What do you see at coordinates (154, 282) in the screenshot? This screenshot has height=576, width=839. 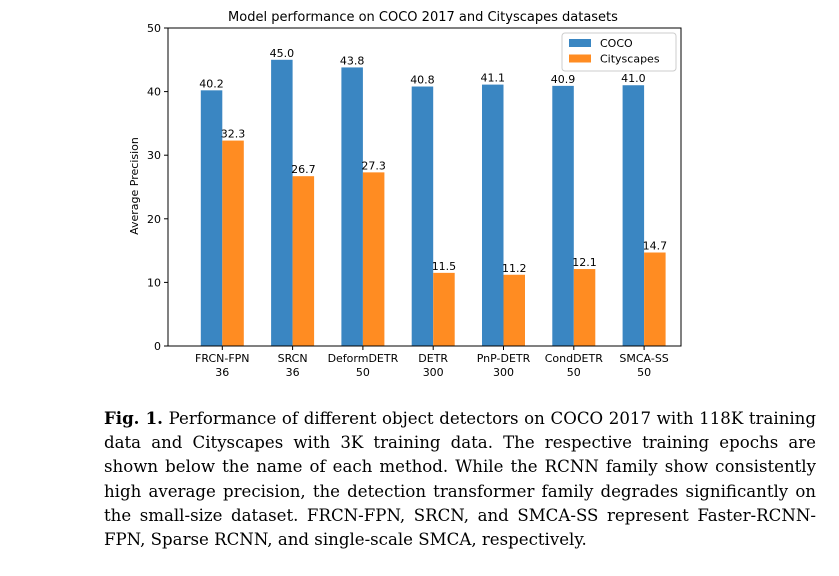 I see `y-tick-label: 10` at bounding box center [154, 282].